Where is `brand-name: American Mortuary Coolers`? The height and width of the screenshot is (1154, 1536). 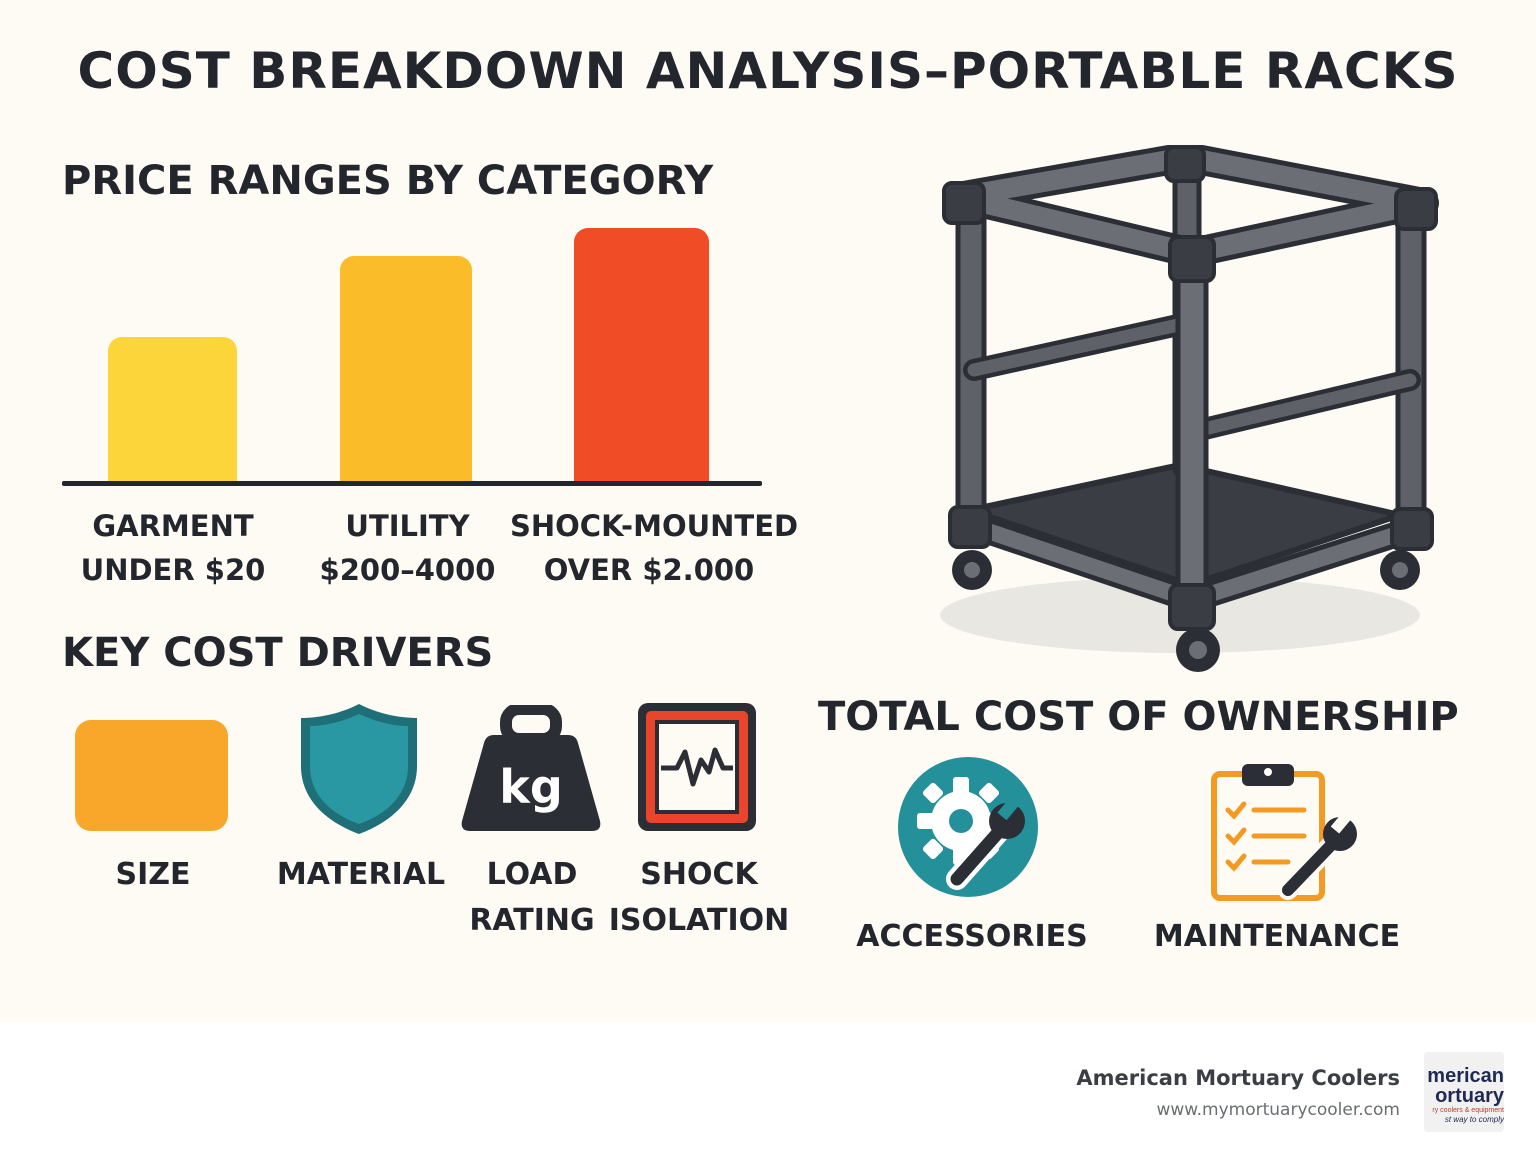 brand-name: American Mortuary Coolers is located at coordinates (1238, 1078).